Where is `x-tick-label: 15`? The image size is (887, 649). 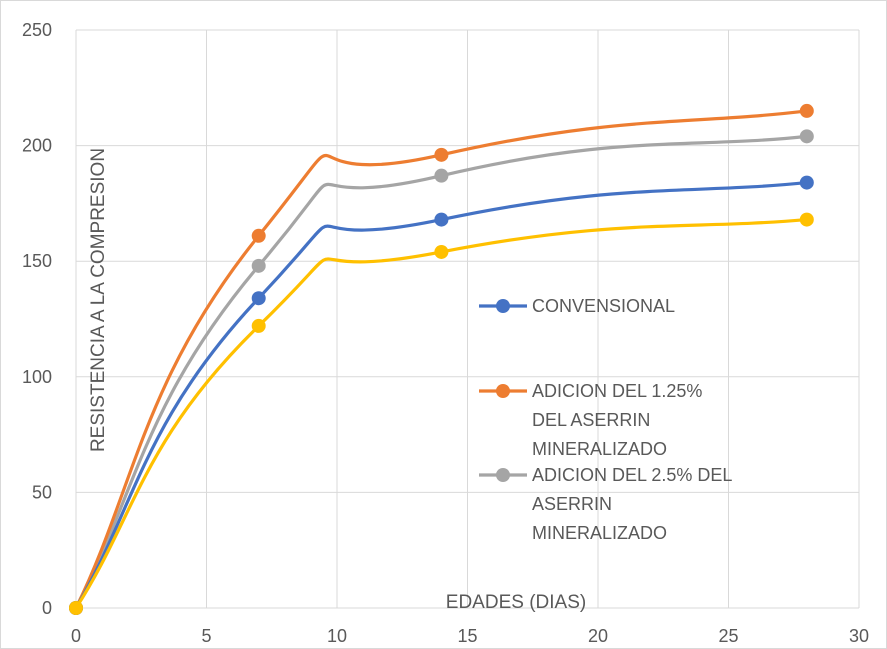
x-tick-label: 15 is located at coordinates (467, 636).